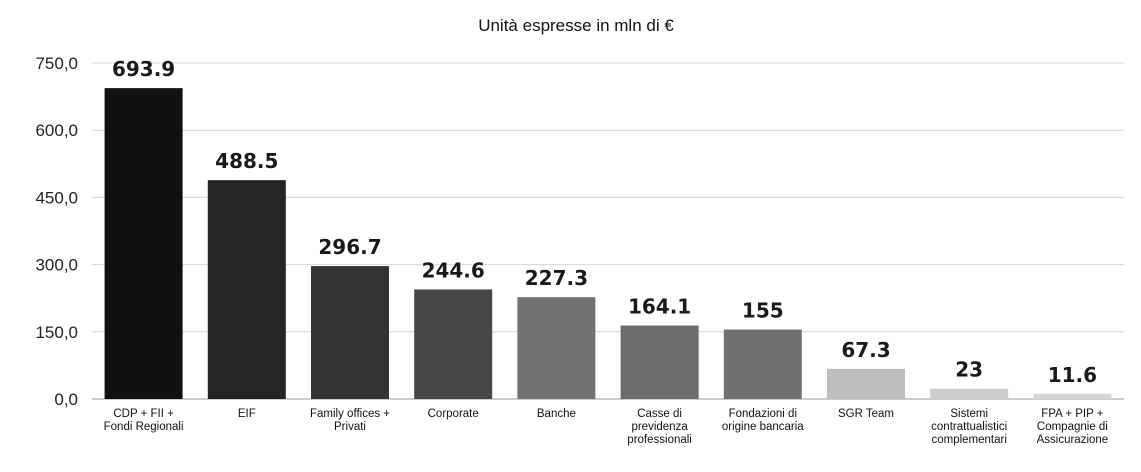  What do you see at coordinates (247, 414) in the screenshot?
I see `x-tick-label: EIF` at bounding box center [247, 414].